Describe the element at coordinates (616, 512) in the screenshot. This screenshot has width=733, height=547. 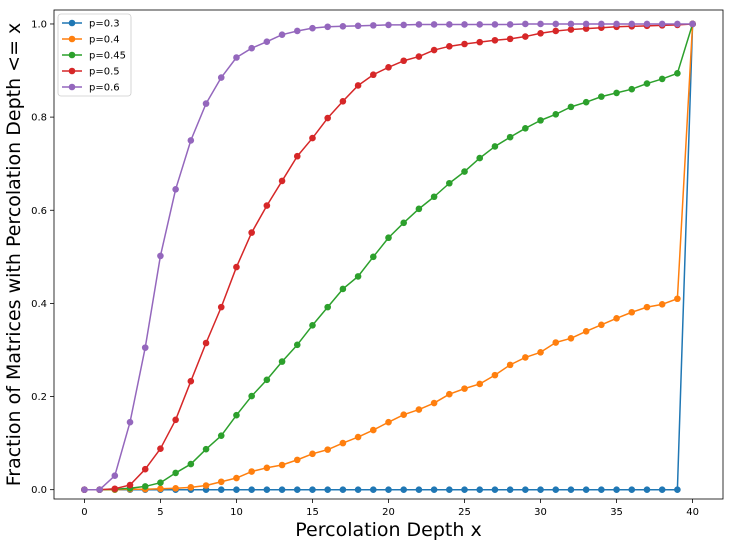
I see `x-tick-label: 35` at that location.